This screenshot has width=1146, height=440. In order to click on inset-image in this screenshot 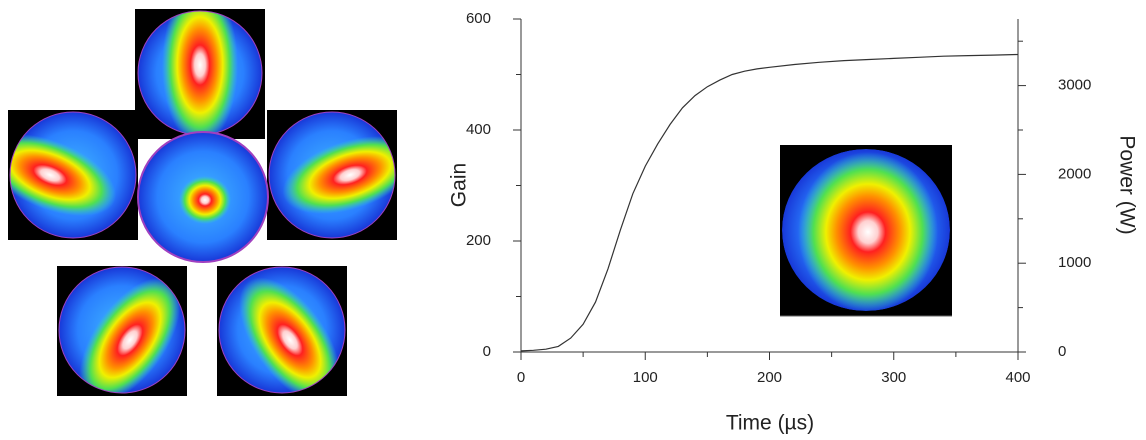, I will do `click(866, 231)`.